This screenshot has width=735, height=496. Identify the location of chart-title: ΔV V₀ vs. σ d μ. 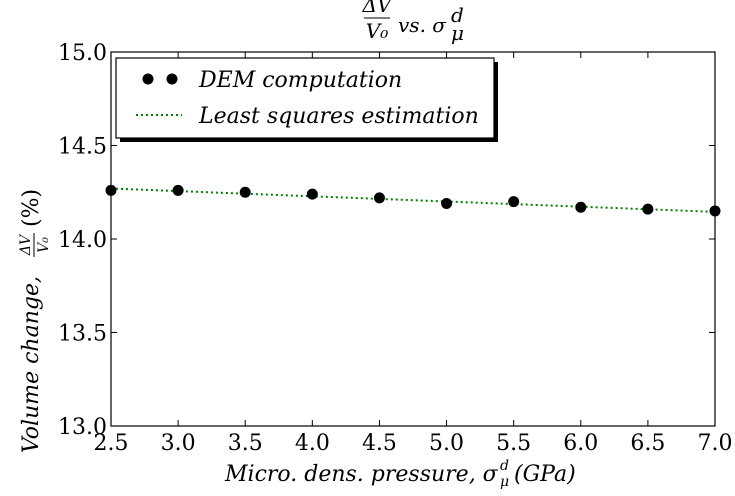
(413, 22).